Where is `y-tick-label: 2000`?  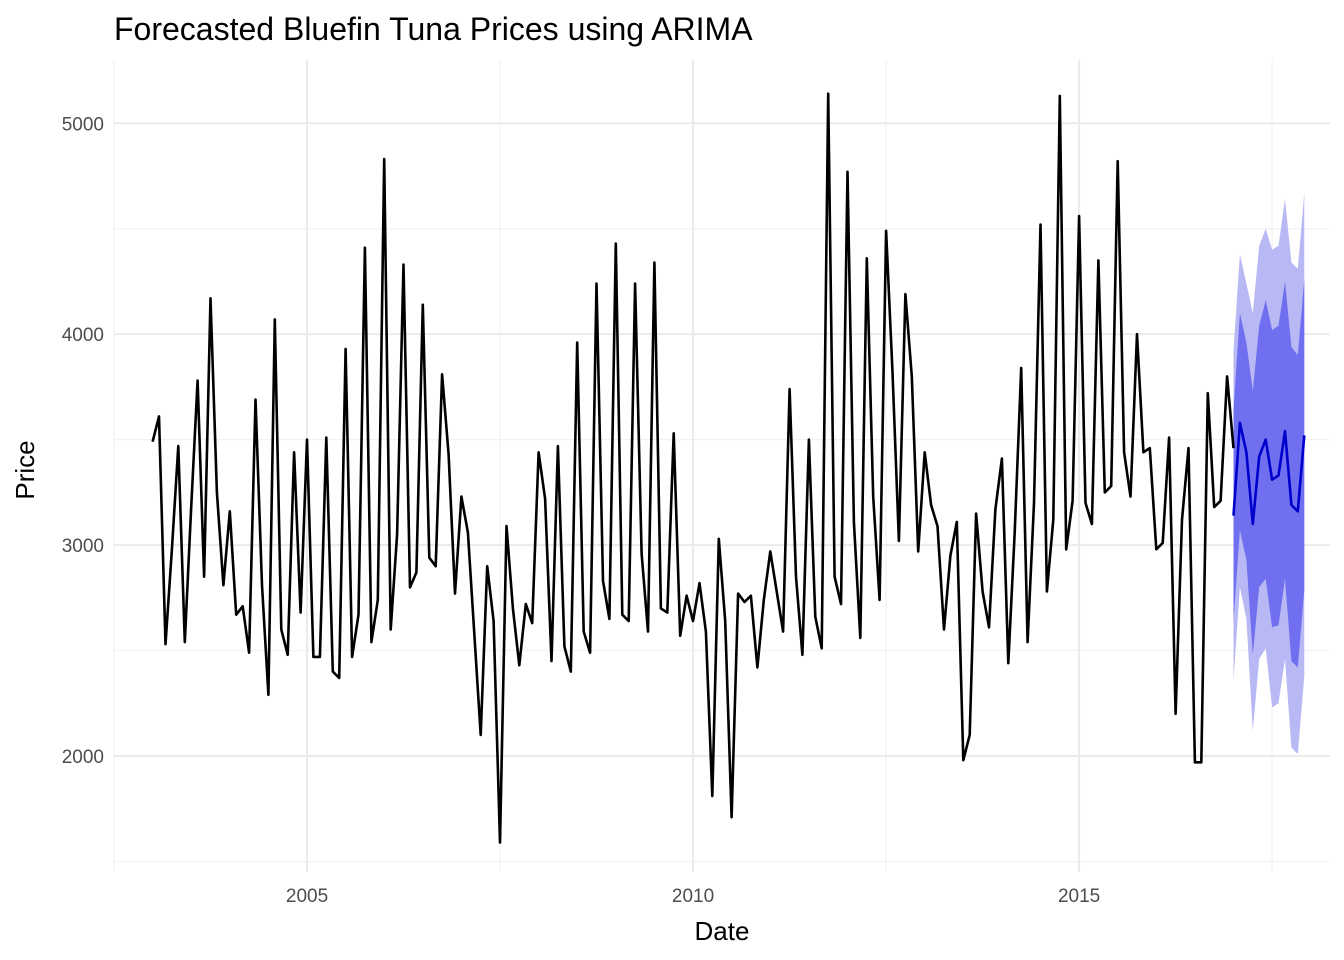 y-tick-label: 2000 is located at coordinates (83, 757).